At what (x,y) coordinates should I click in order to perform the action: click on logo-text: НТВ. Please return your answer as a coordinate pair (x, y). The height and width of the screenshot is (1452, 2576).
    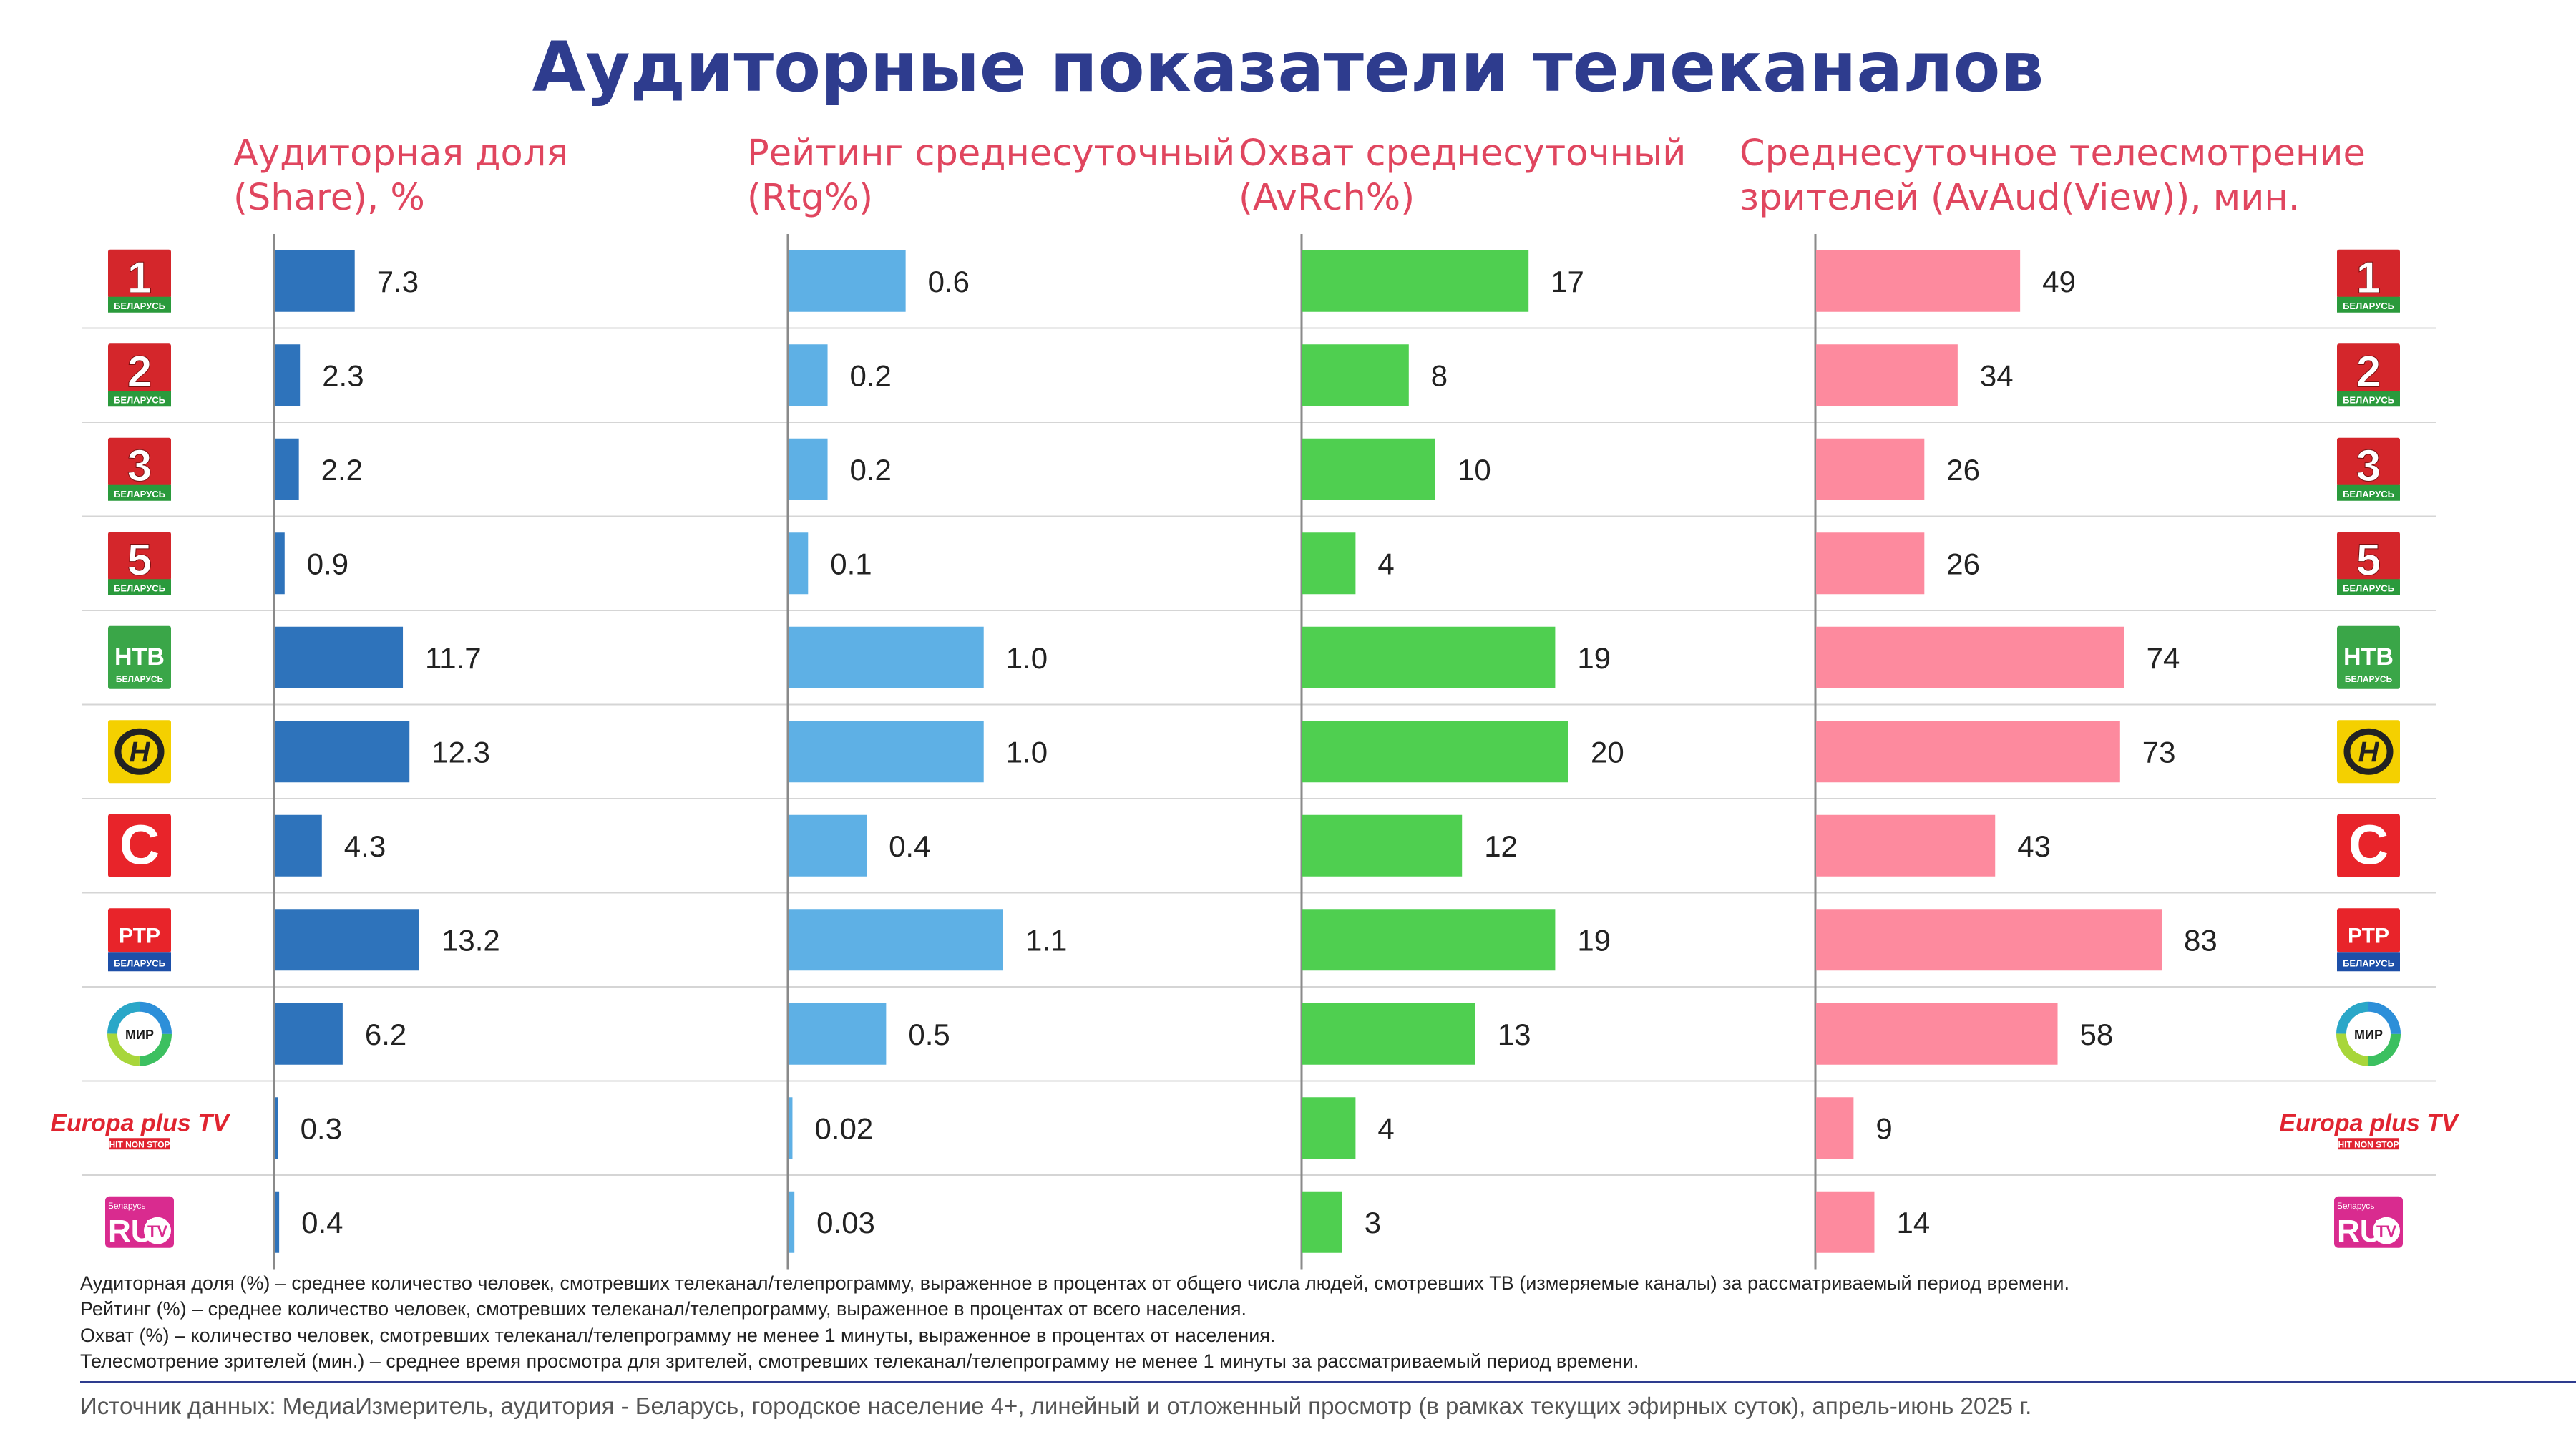
    Looking at the image, I should click on (139, 657).